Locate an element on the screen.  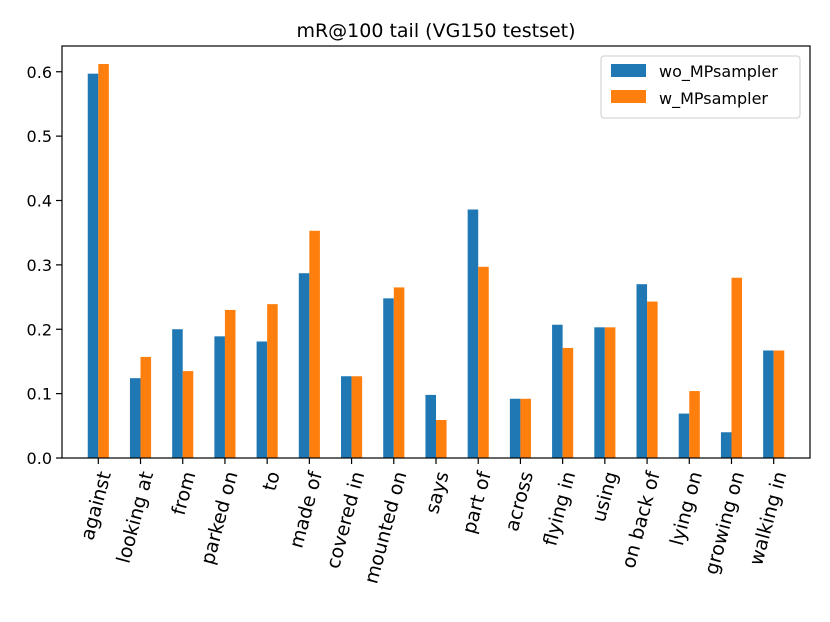
x-tick-label: across is located at coordinates (519, 501).